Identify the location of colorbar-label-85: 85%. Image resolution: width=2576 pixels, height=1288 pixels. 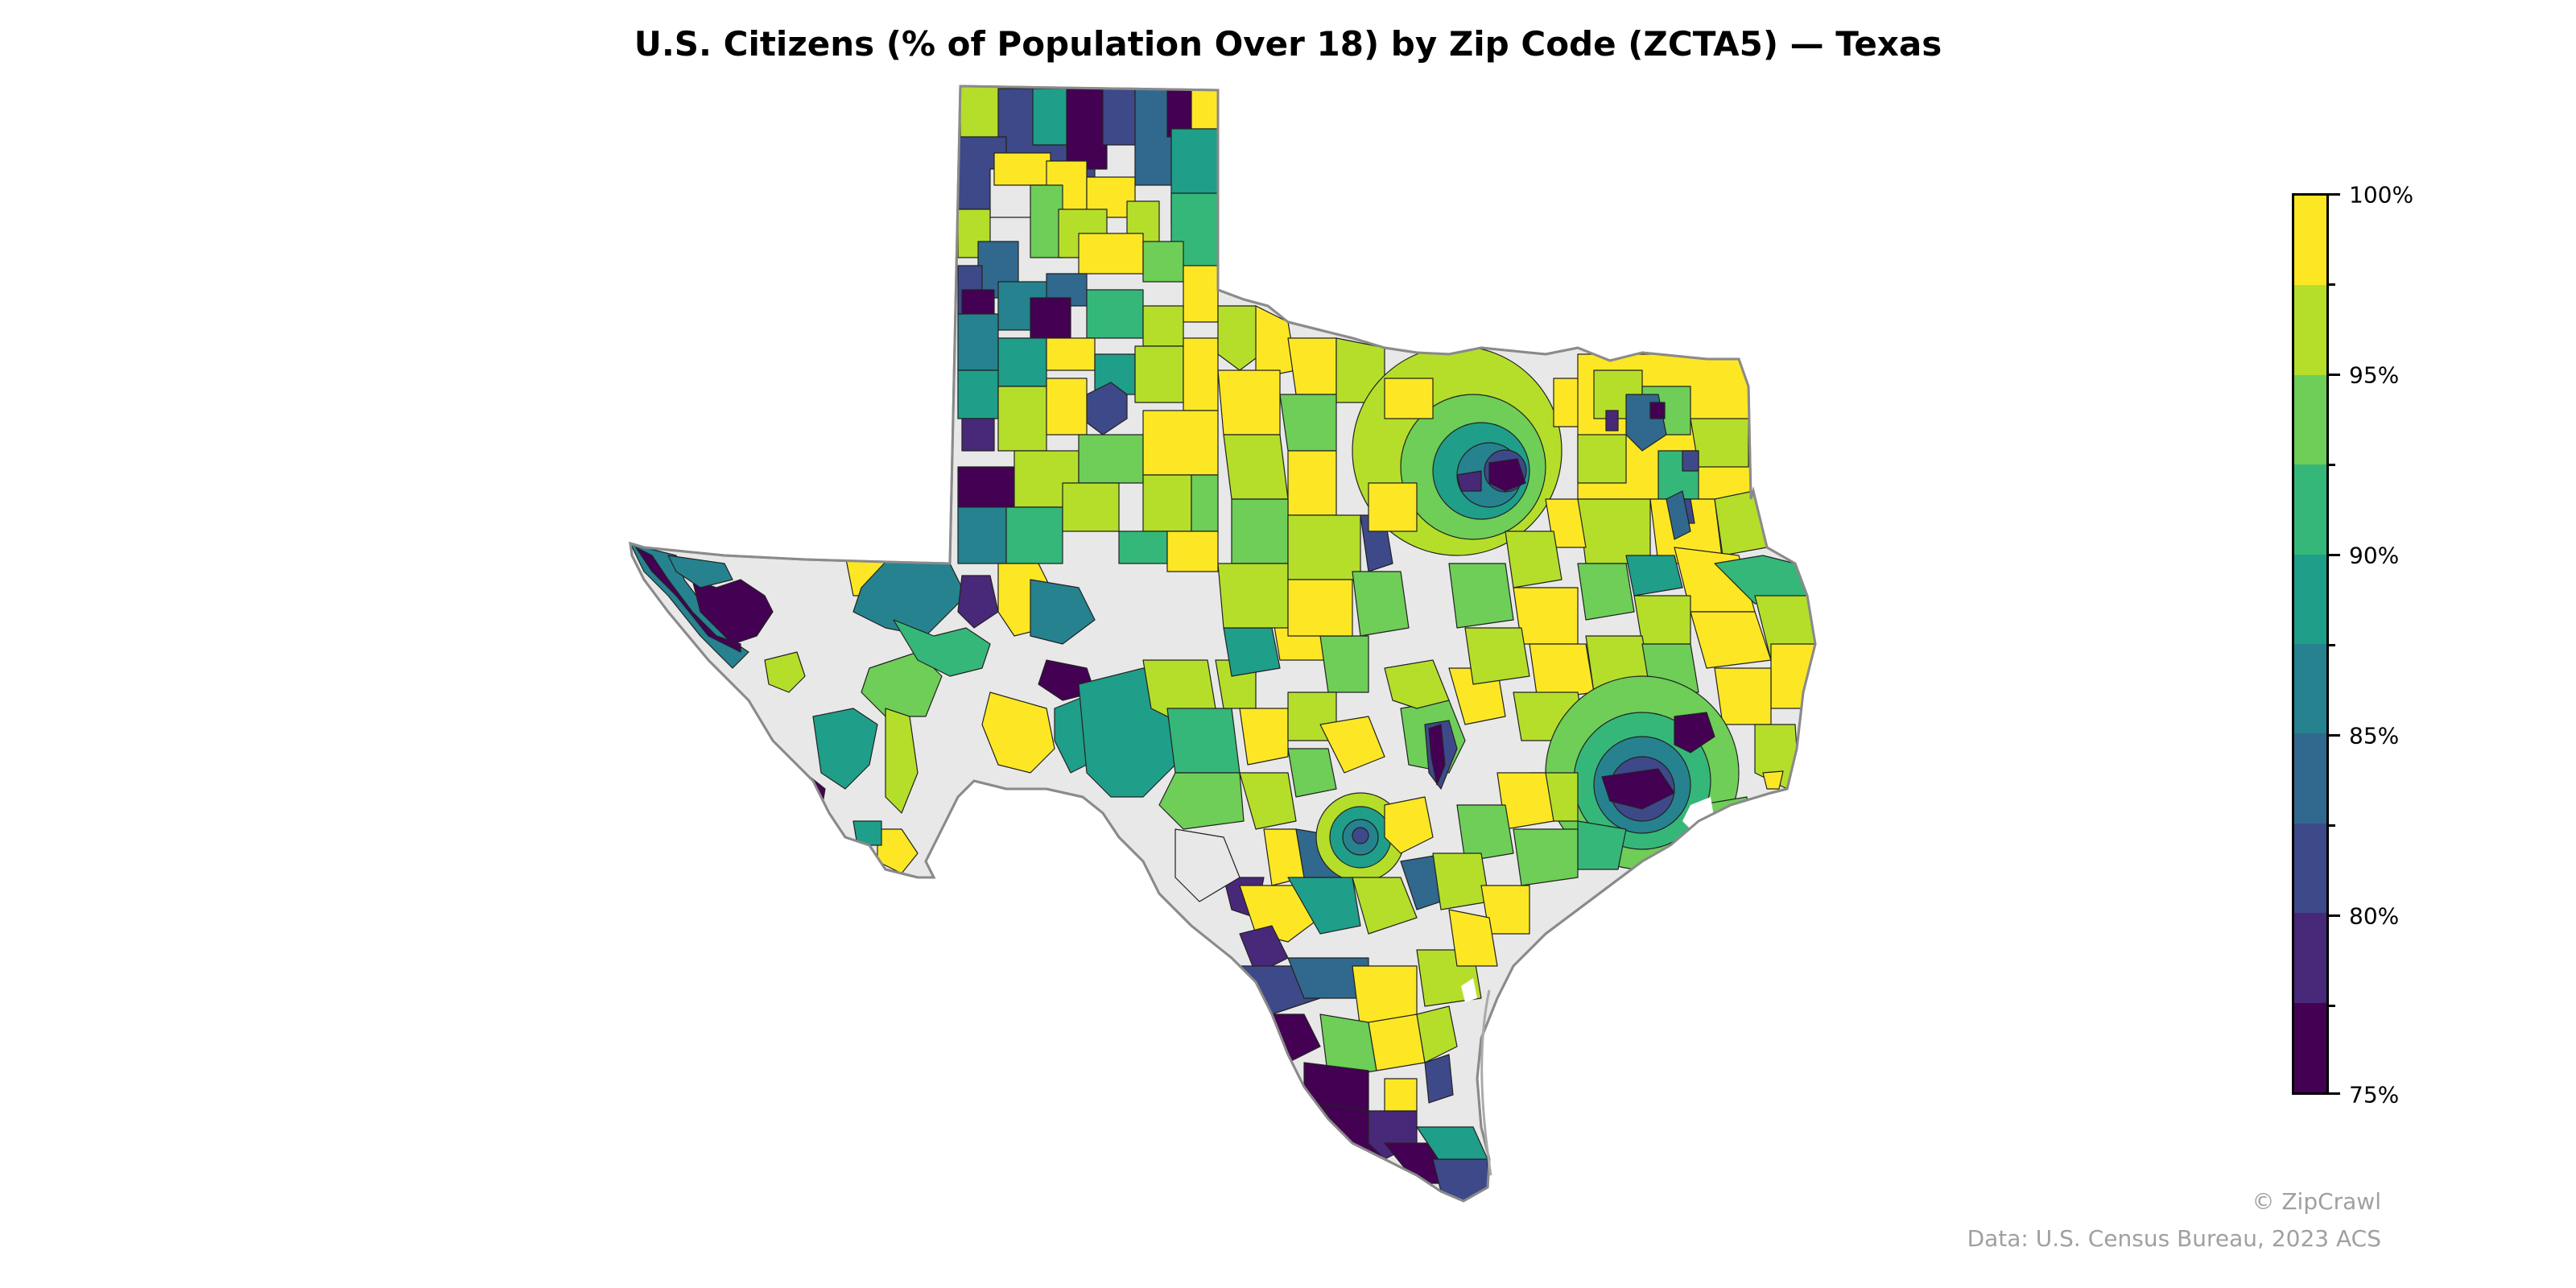
(2374, 735).